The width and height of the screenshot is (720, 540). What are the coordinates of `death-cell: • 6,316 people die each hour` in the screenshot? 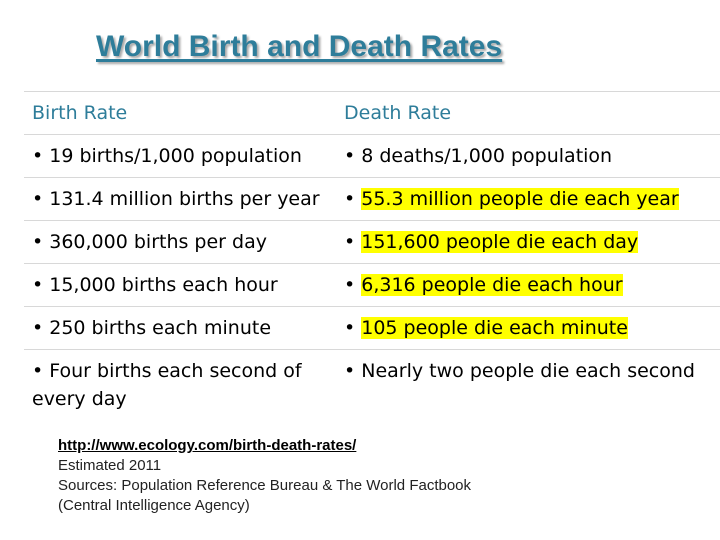 It's located at (528, 285).